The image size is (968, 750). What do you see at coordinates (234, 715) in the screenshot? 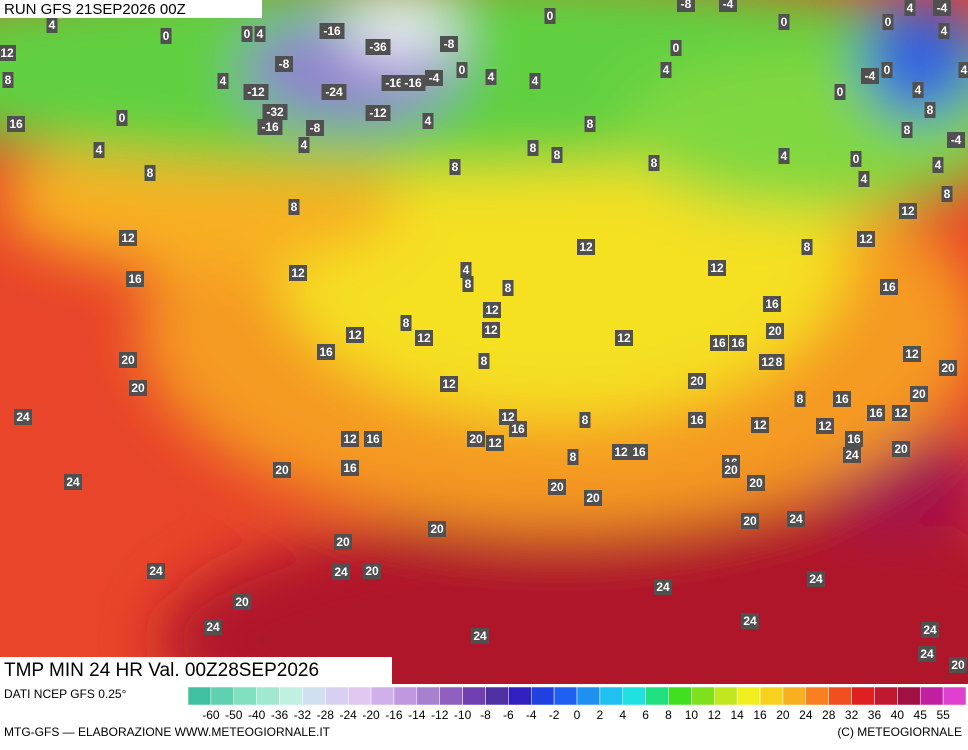
I see `legend-label: -50` at bounding box center [234, 715].